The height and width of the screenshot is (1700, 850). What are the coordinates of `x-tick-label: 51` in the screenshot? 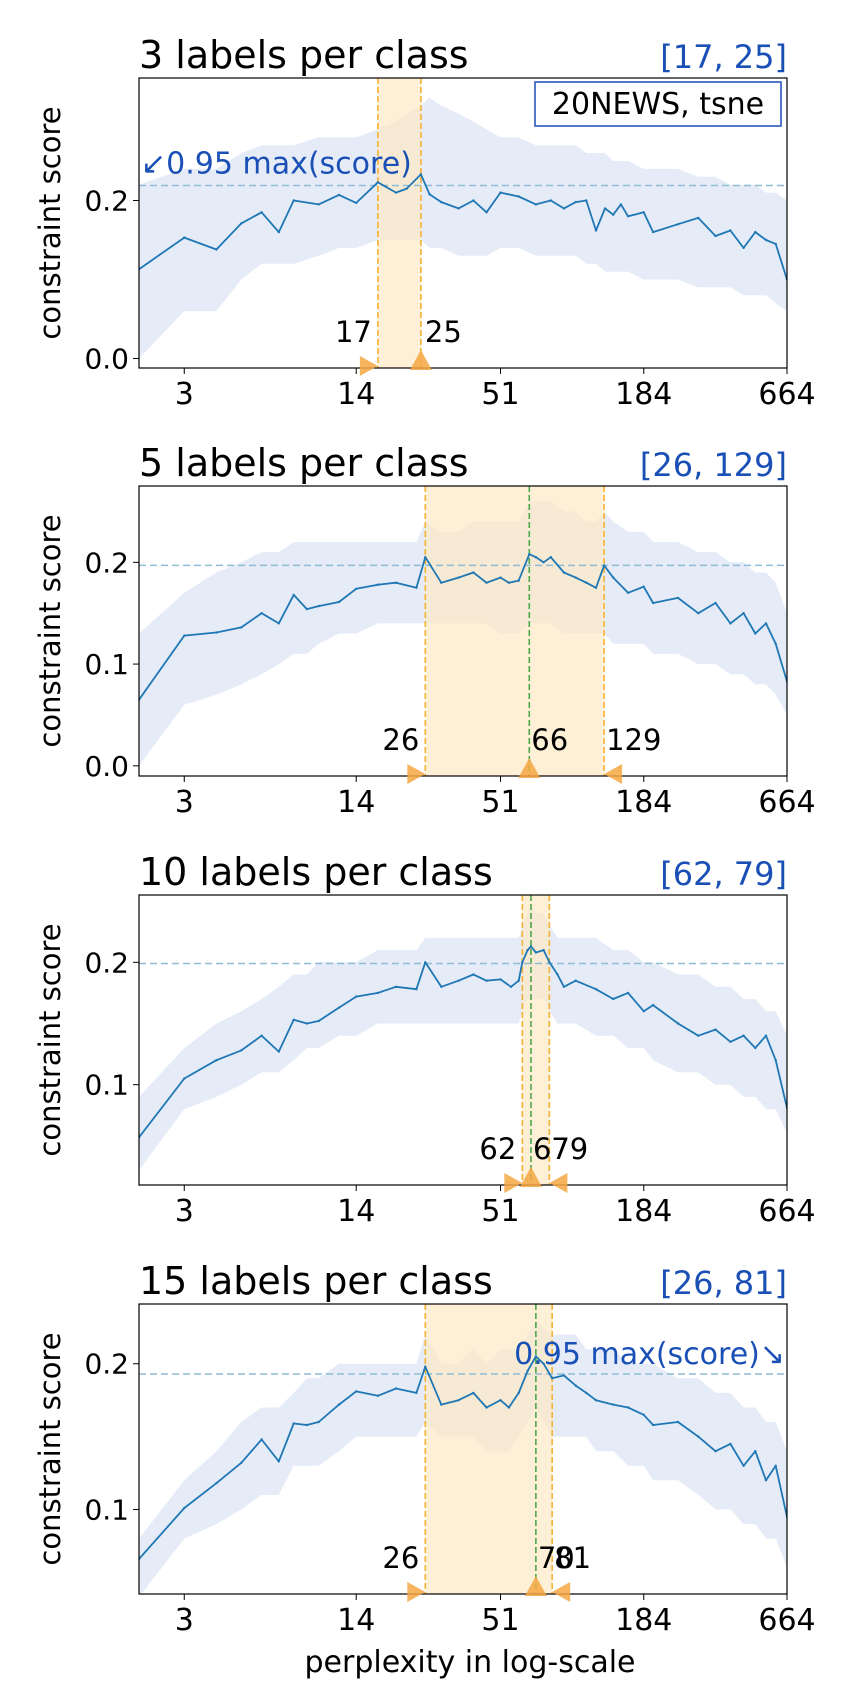 It's located at (500, 802).